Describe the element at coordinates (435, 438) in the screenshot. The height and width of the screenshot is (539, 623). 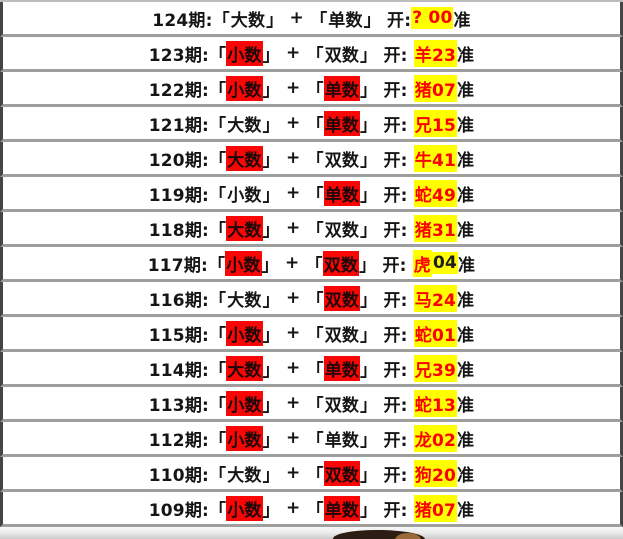
I see `result-value: 龙02` at that location.